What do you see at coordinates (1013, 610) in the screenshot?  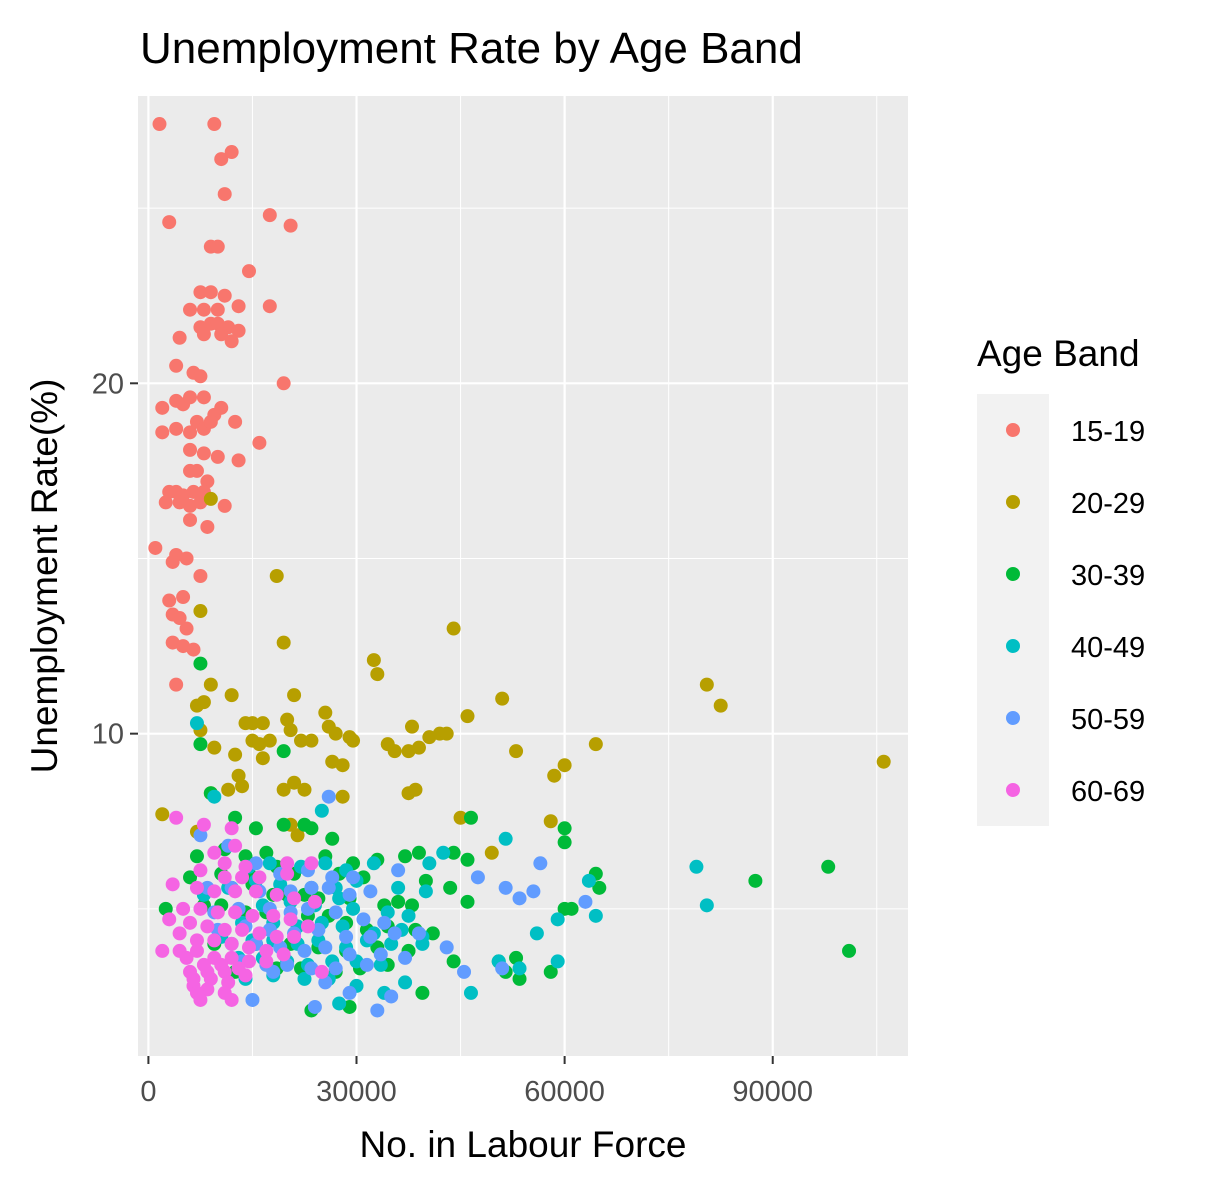 I see `legend-key-background` at bounding box center [1013, 610].